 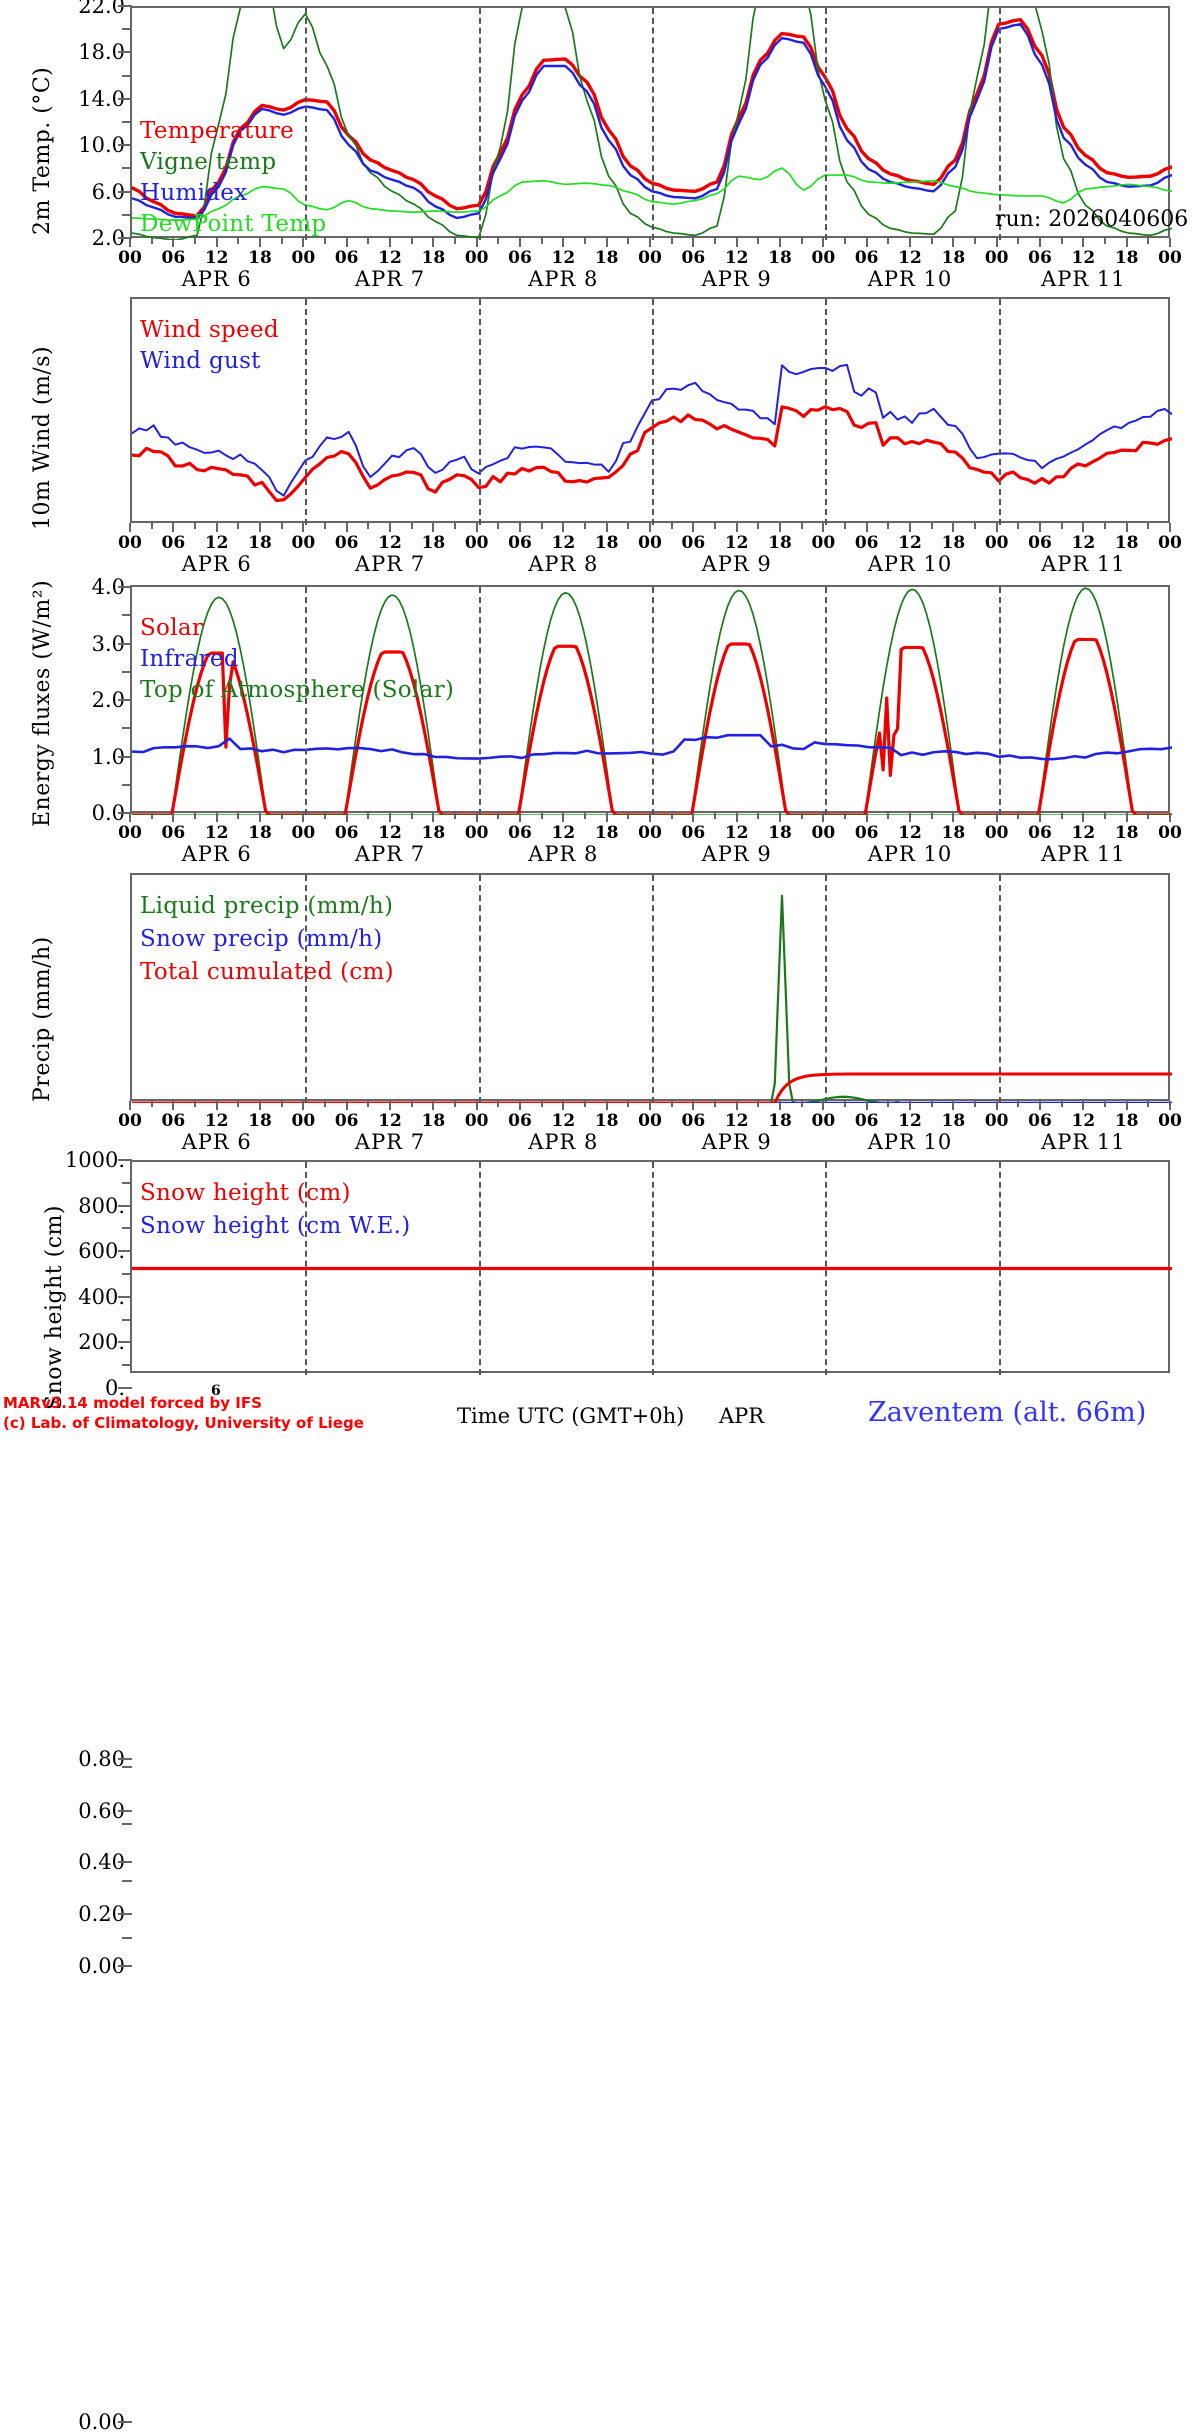 I want to click on legend-entry: Solar, so click(x=172, y=628).